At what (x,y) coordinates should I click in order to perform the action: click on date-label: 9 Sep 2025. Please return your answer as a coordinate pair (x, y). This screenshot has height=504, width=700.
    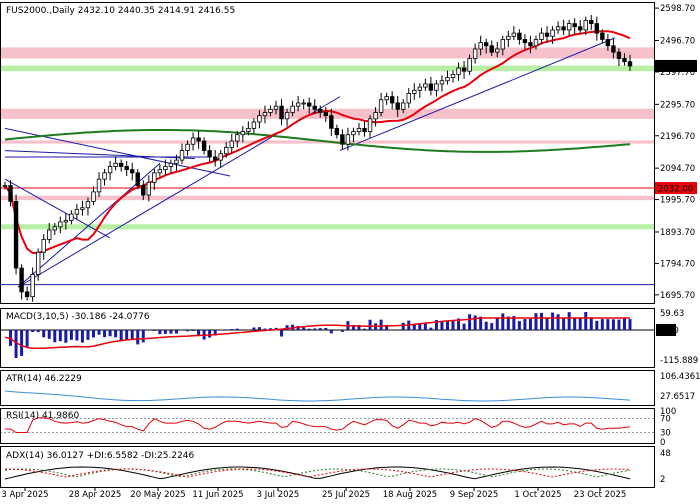
    Looking at the image, I should click on (474, 495).